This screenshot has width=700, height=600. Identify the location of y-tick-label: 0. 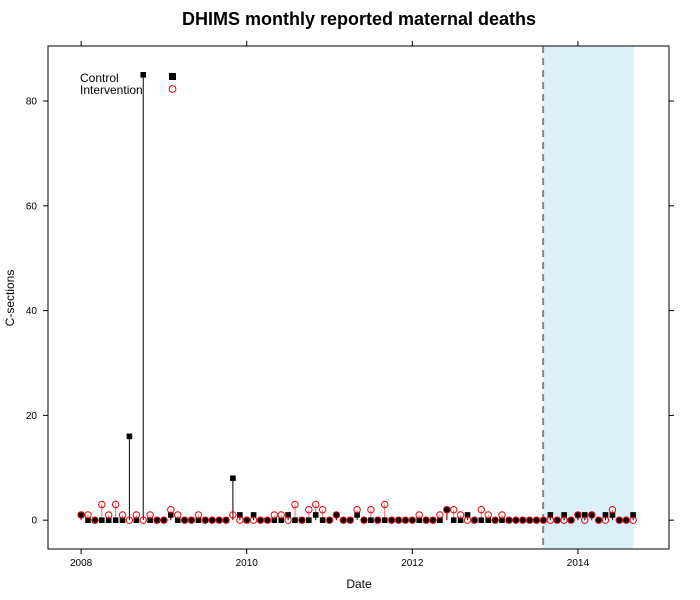
(34, 521).